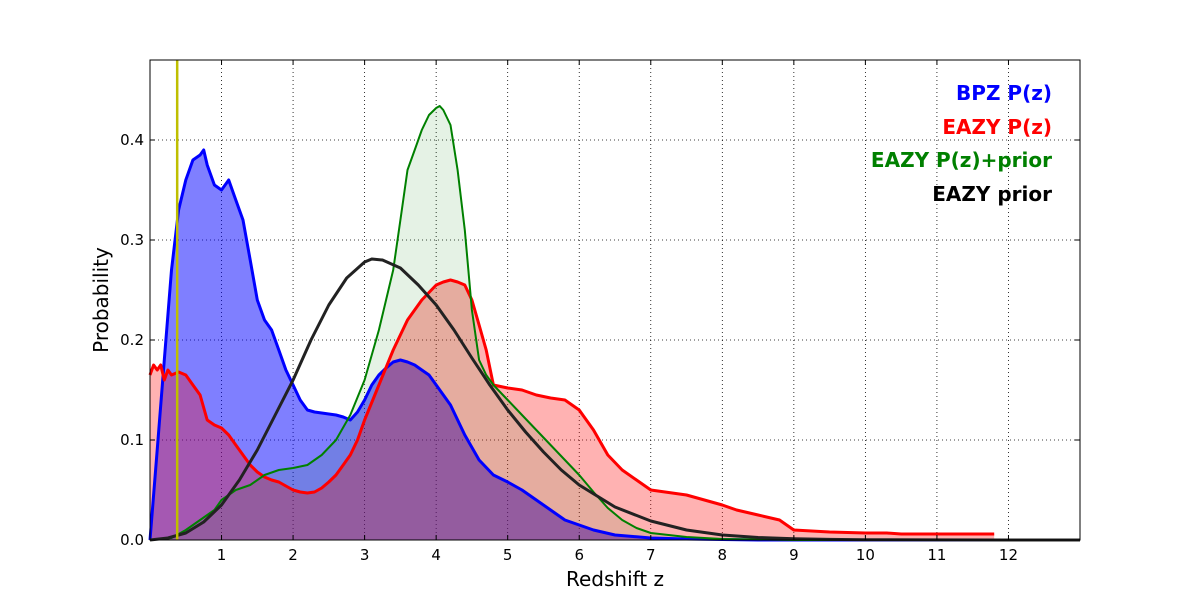  Describe the element at coordinates (132, 140) in the screenshot. I see `y-tick-label: 0.4` at that location.